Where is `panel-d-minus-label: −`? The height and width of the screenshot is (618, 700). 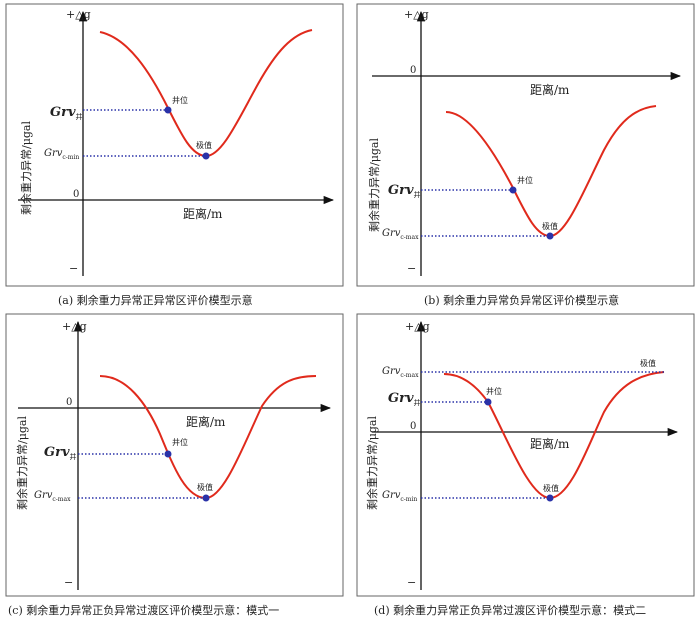 panel-d-minus-label: − is located at coordinates (411, 582).